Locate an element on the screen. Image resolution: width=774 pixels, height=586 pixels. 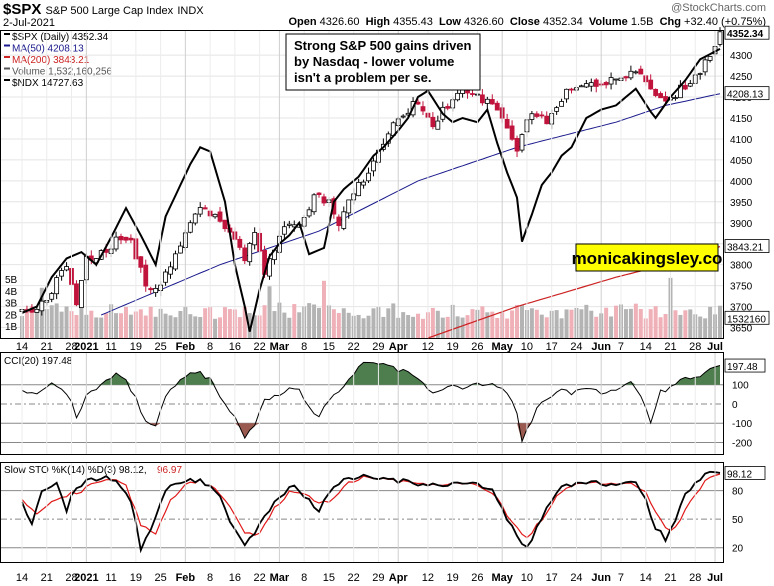
cci-overbought-fill is located at coordinates (371, 373).